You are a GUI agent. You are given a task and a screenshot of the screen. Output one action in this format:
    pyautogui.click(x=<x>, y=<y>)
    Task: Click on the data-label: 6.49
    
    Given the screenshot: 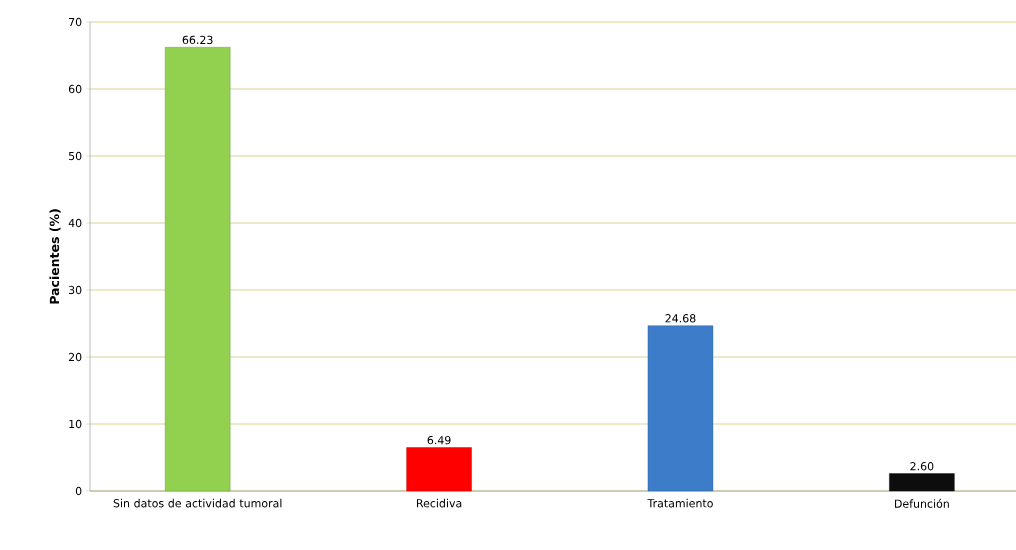 What is the action you would take?
    pyautogui.click(x=439, y=440)
    